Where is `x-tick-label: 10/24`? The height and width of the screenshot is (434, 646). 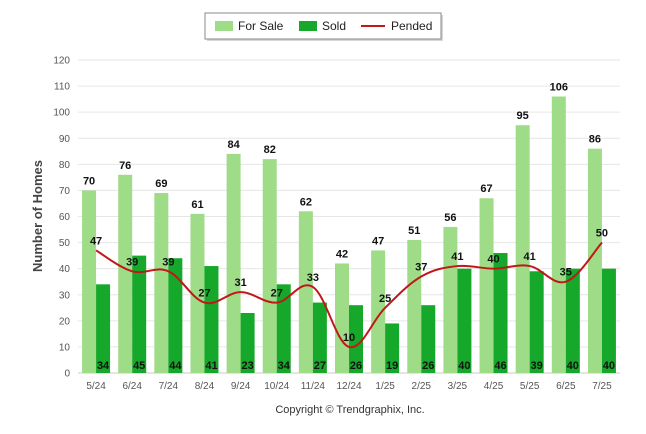 x-tick-label: 10/24 is located at coordinates (276, 386).